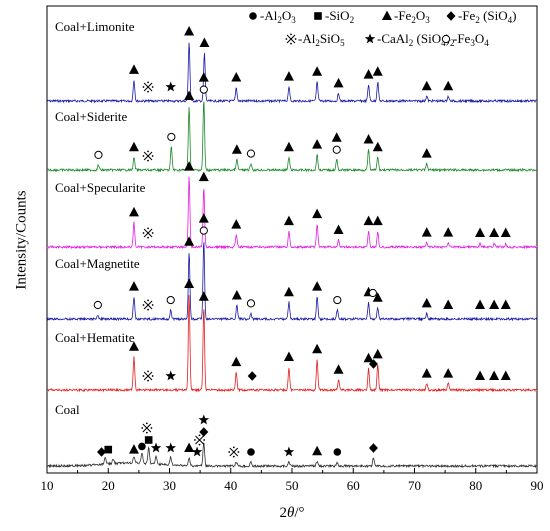 This screenshot has height=531, width=550. Describe the element at coordinates (21, 239) in the screenshot. I see `y-axis-title: Intensity/Counts` at that location.